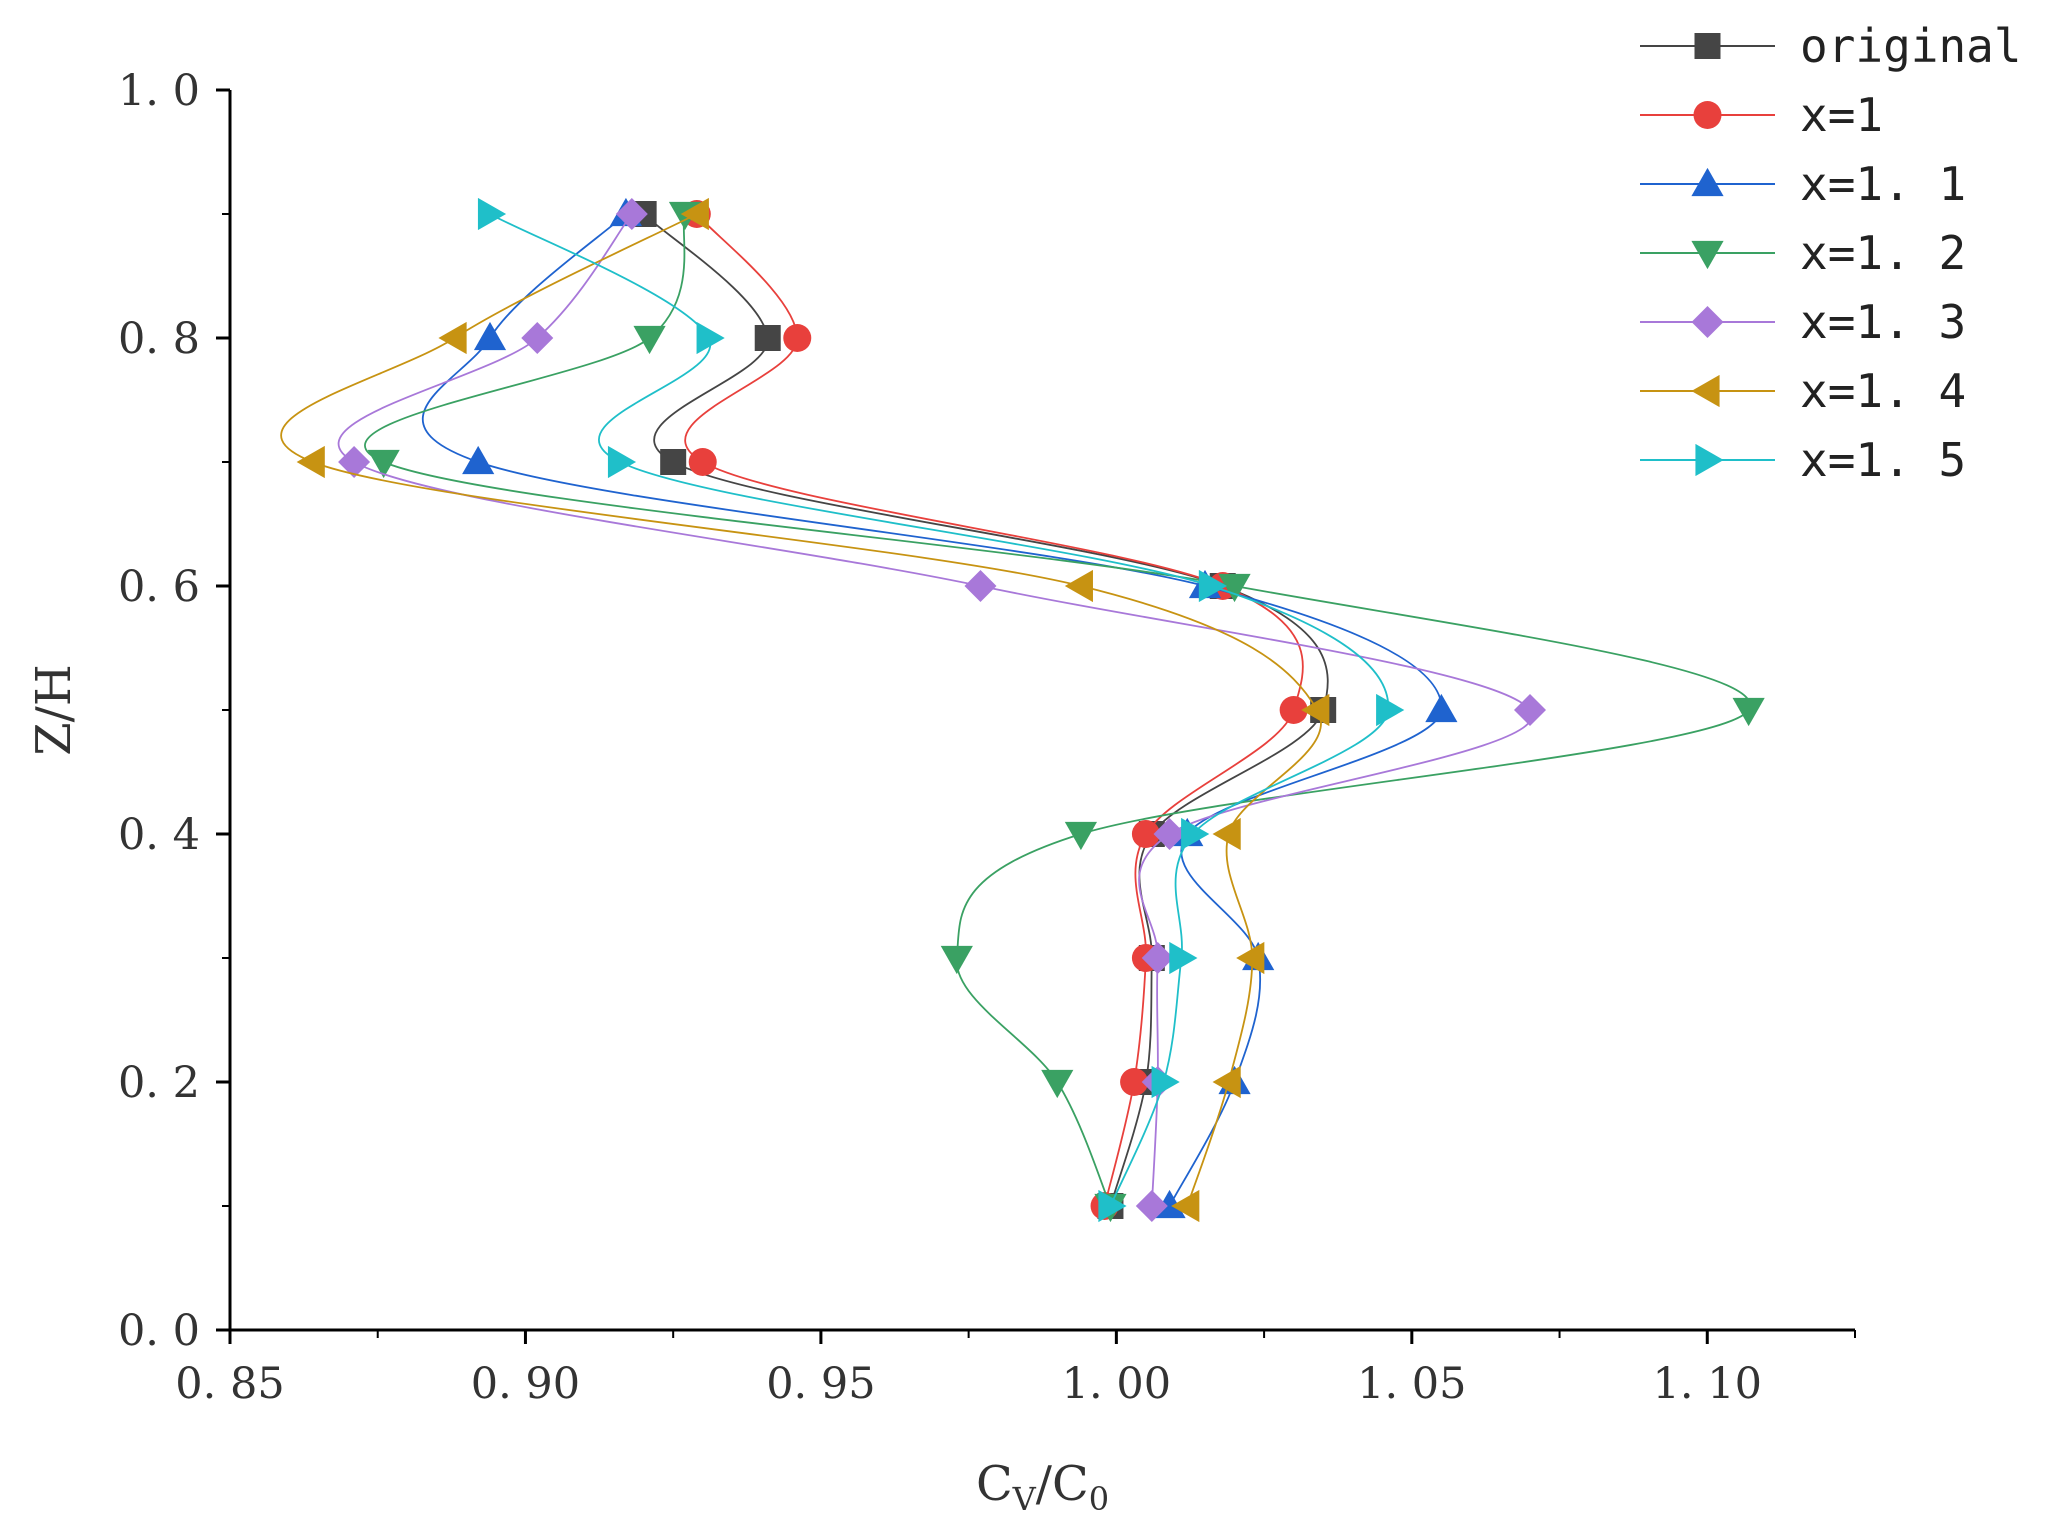 The height and width of the screenshot is (1536, 2046). I want to click on y-axis-title: Z/H, so click(54, 709).